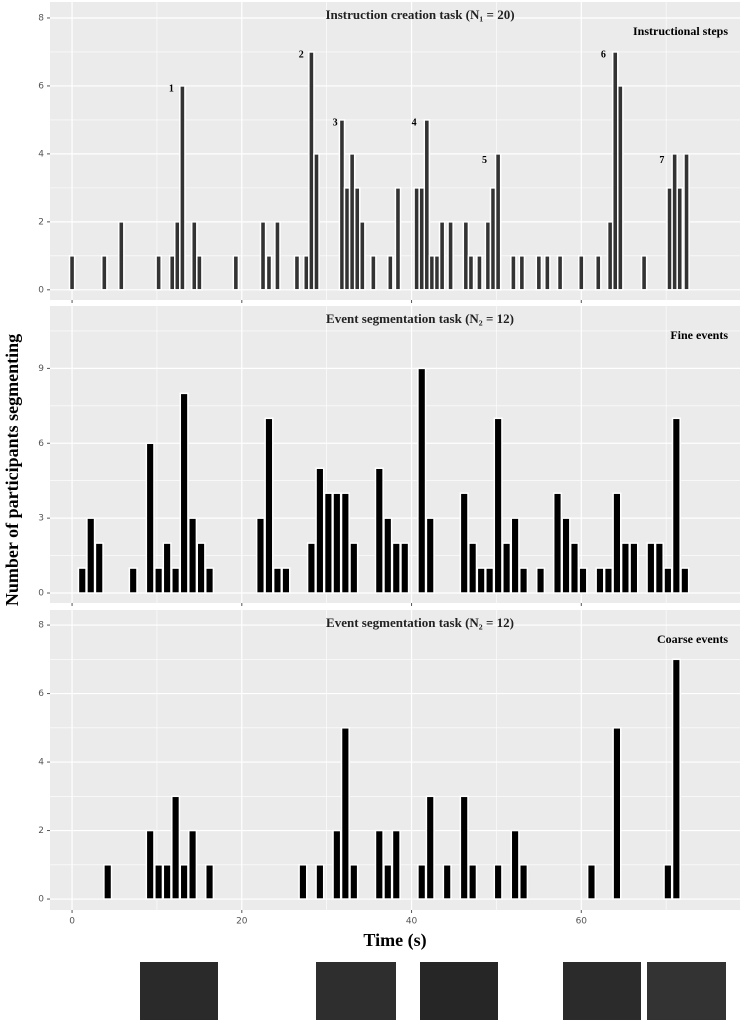 The height and width of the screenshot is (1022, 744). I want to click on thumbnails, so click(433, 991).